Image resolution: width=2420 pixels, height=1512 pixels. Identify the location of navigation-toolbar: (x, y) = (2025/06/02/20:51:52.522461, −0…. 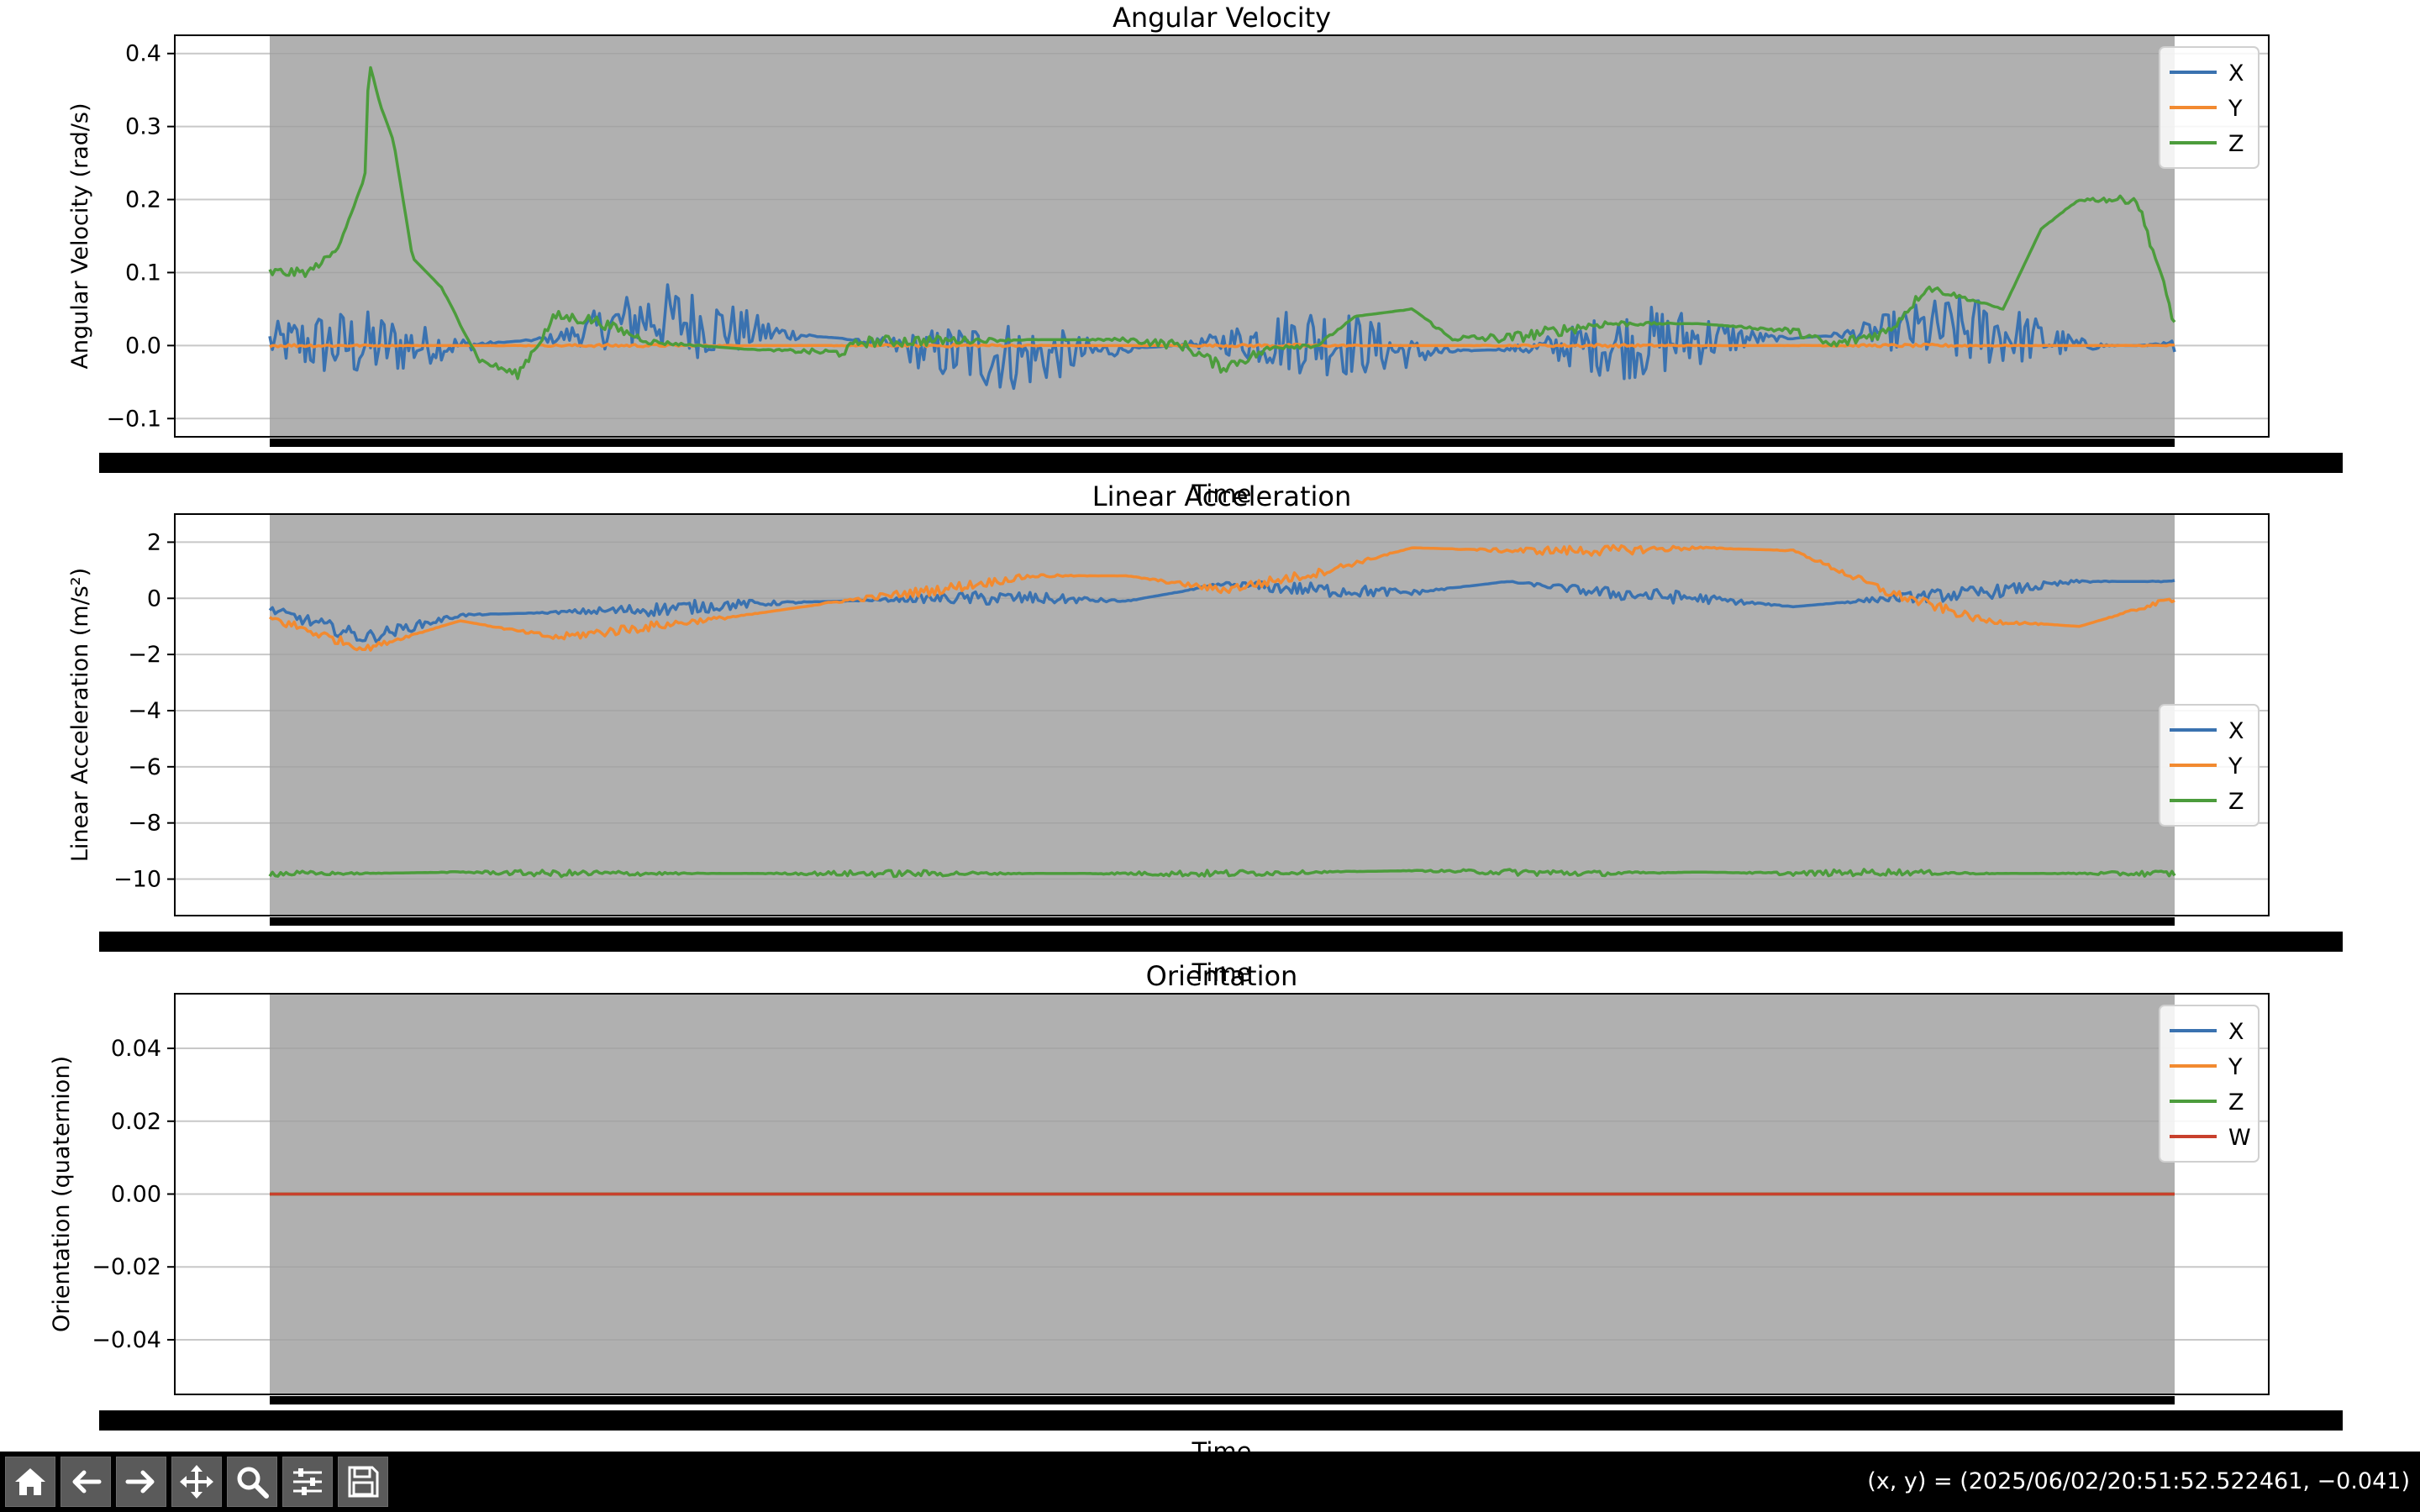
(1210, 1482).